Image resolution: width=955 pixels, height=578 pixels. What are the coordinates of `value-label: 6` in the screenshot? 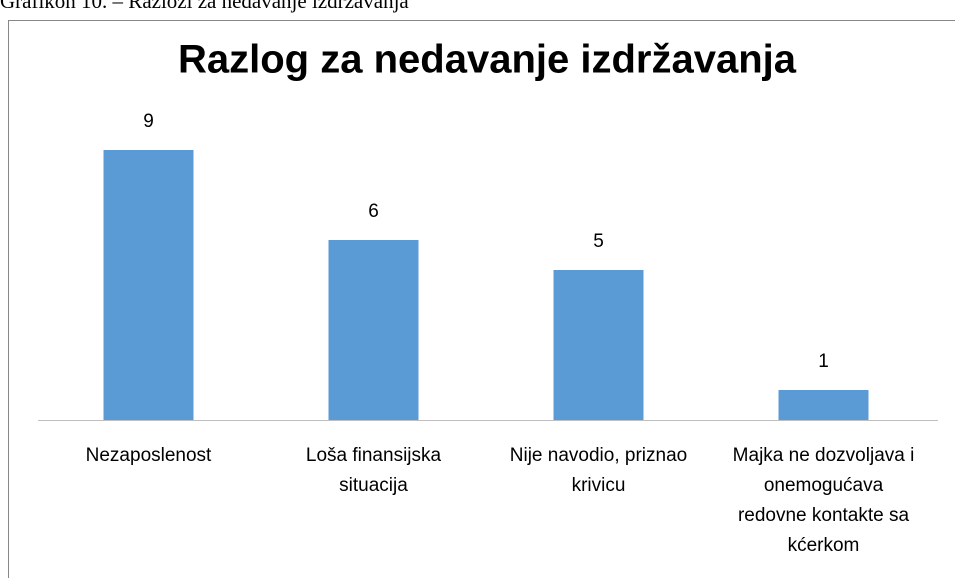 It's located at (373, 211).